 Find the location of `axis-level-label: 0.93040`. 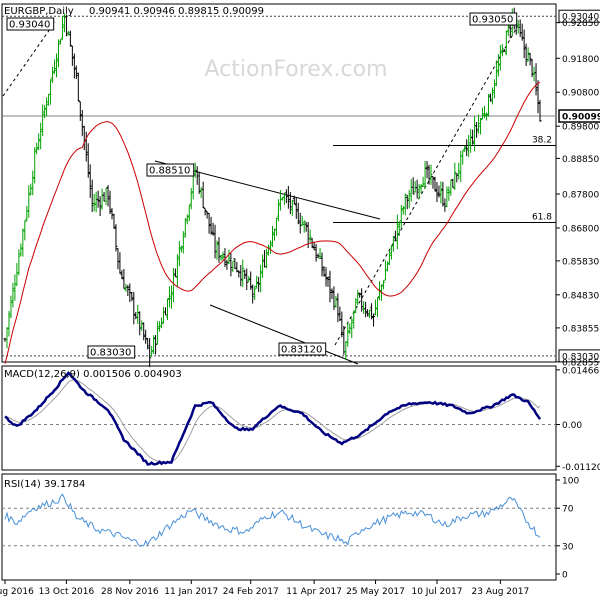

axis-level-label: 0.93040 is located at coordinates (580, 18).